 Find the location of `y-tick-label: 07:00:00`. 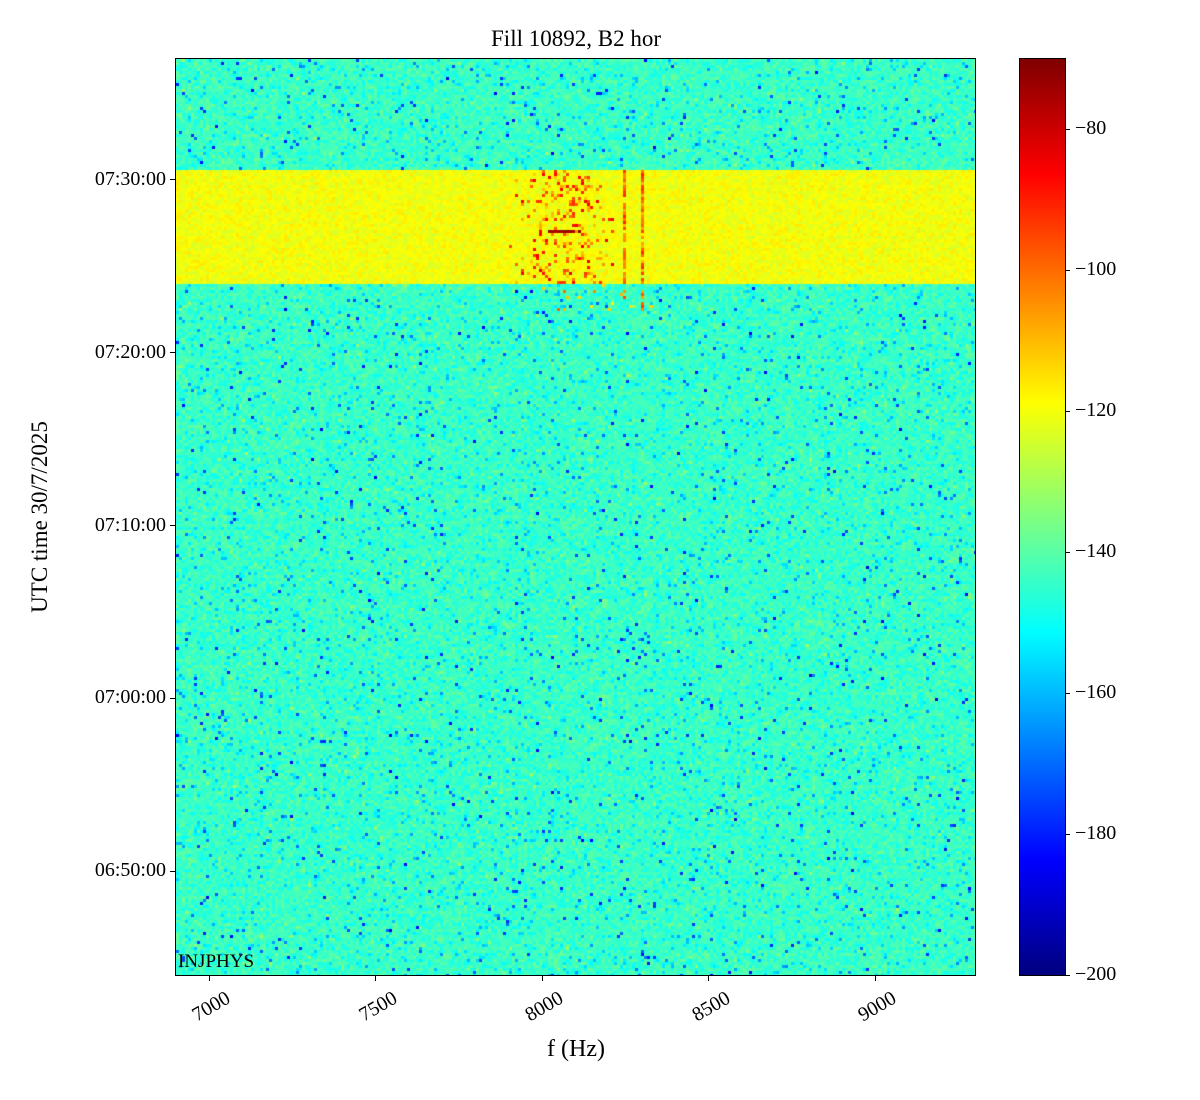

y-tick-label: 07:00:00 is located at coordinates (130, 697).